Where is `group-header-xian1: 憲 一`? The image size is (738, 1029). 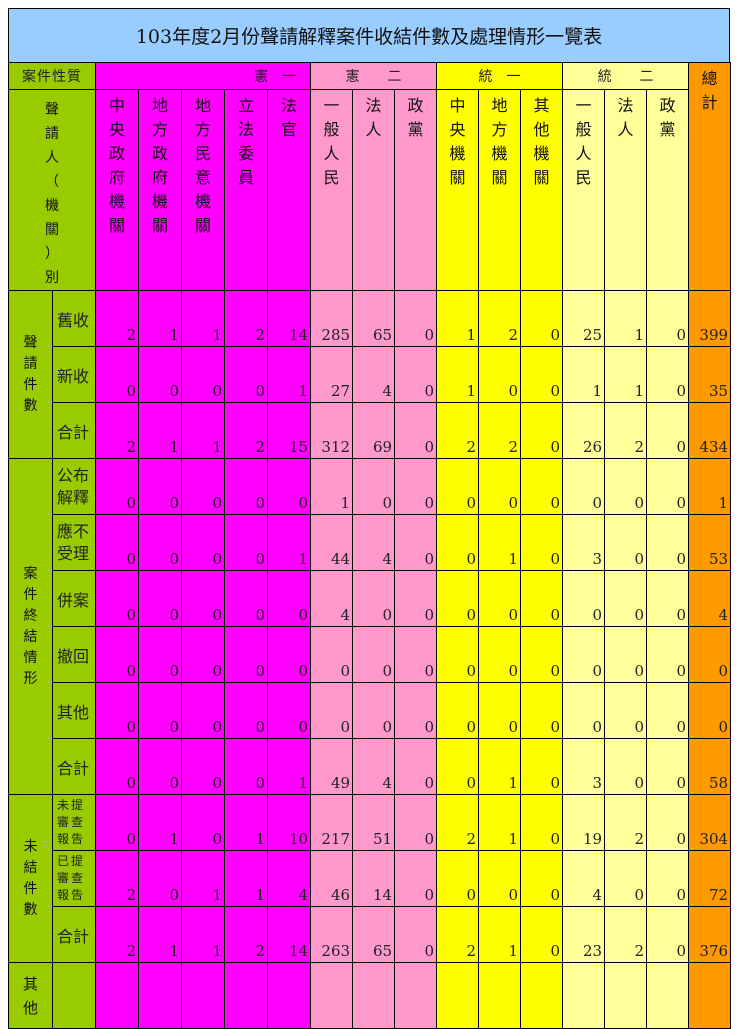 group-header-xian1: 憲 一 is located at coordinates (203, 76).